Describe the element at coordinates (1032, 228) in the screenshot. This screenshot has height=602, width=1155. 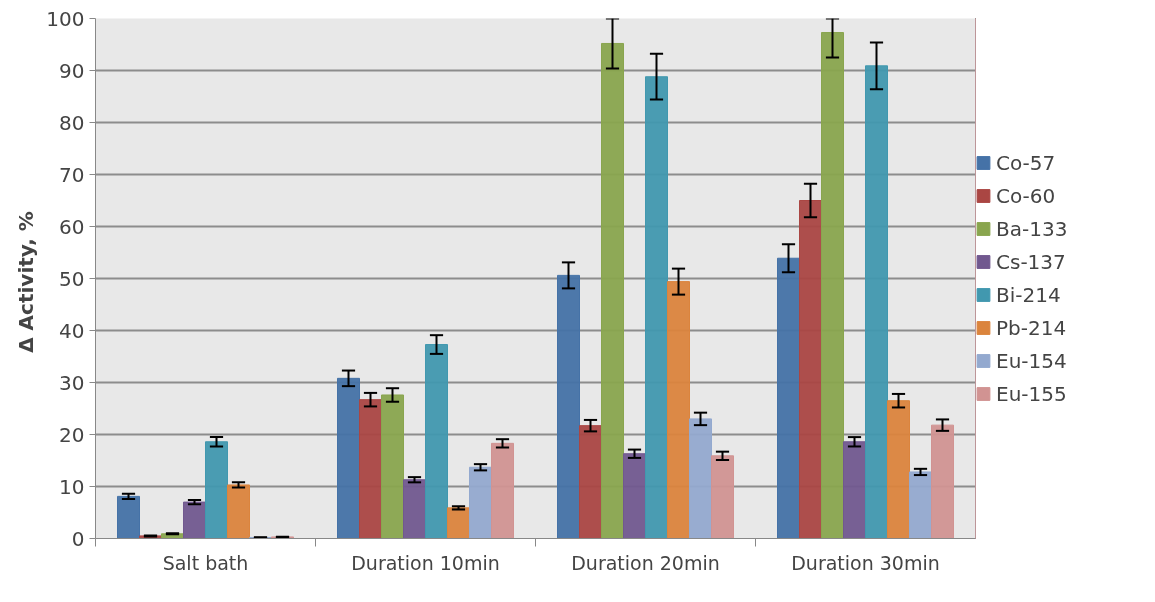
I see `legend-label: Ba-133` at that location.